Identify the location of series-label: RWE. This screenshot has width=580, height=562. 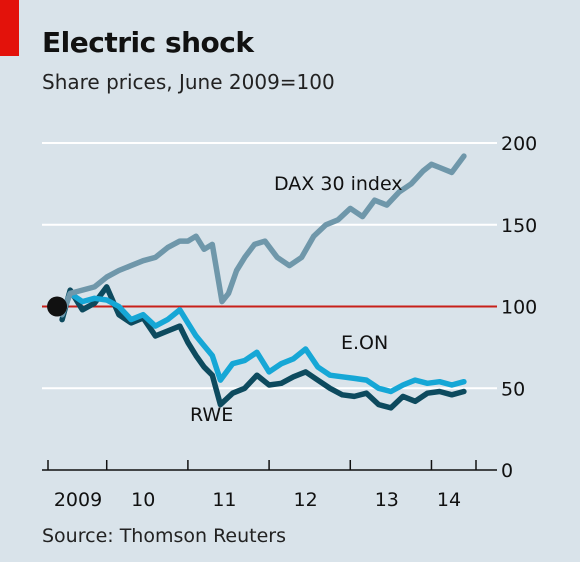
(211, 415).